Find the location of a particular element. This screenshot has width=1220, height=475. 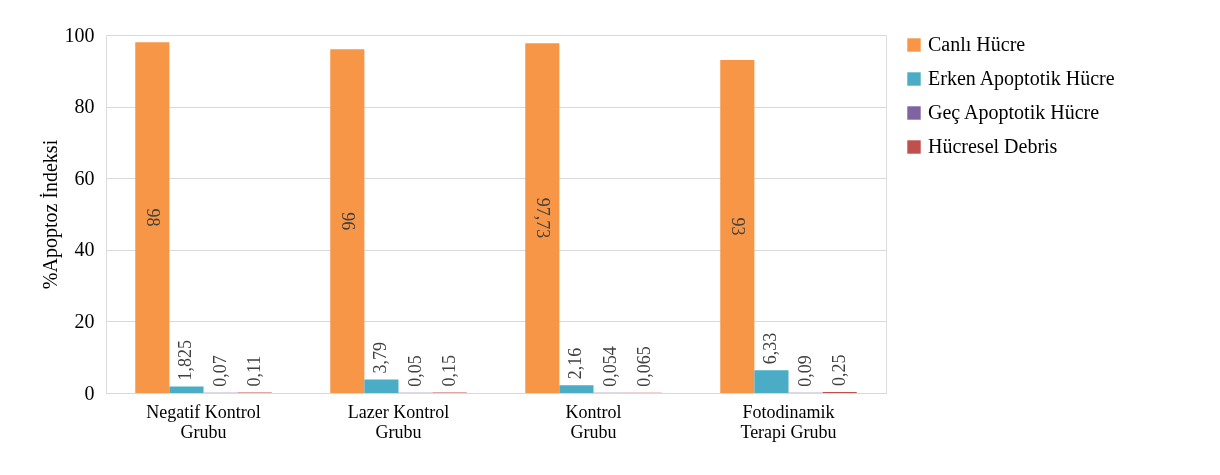

data-label: 0,09 is located at coordinates (804, 371).